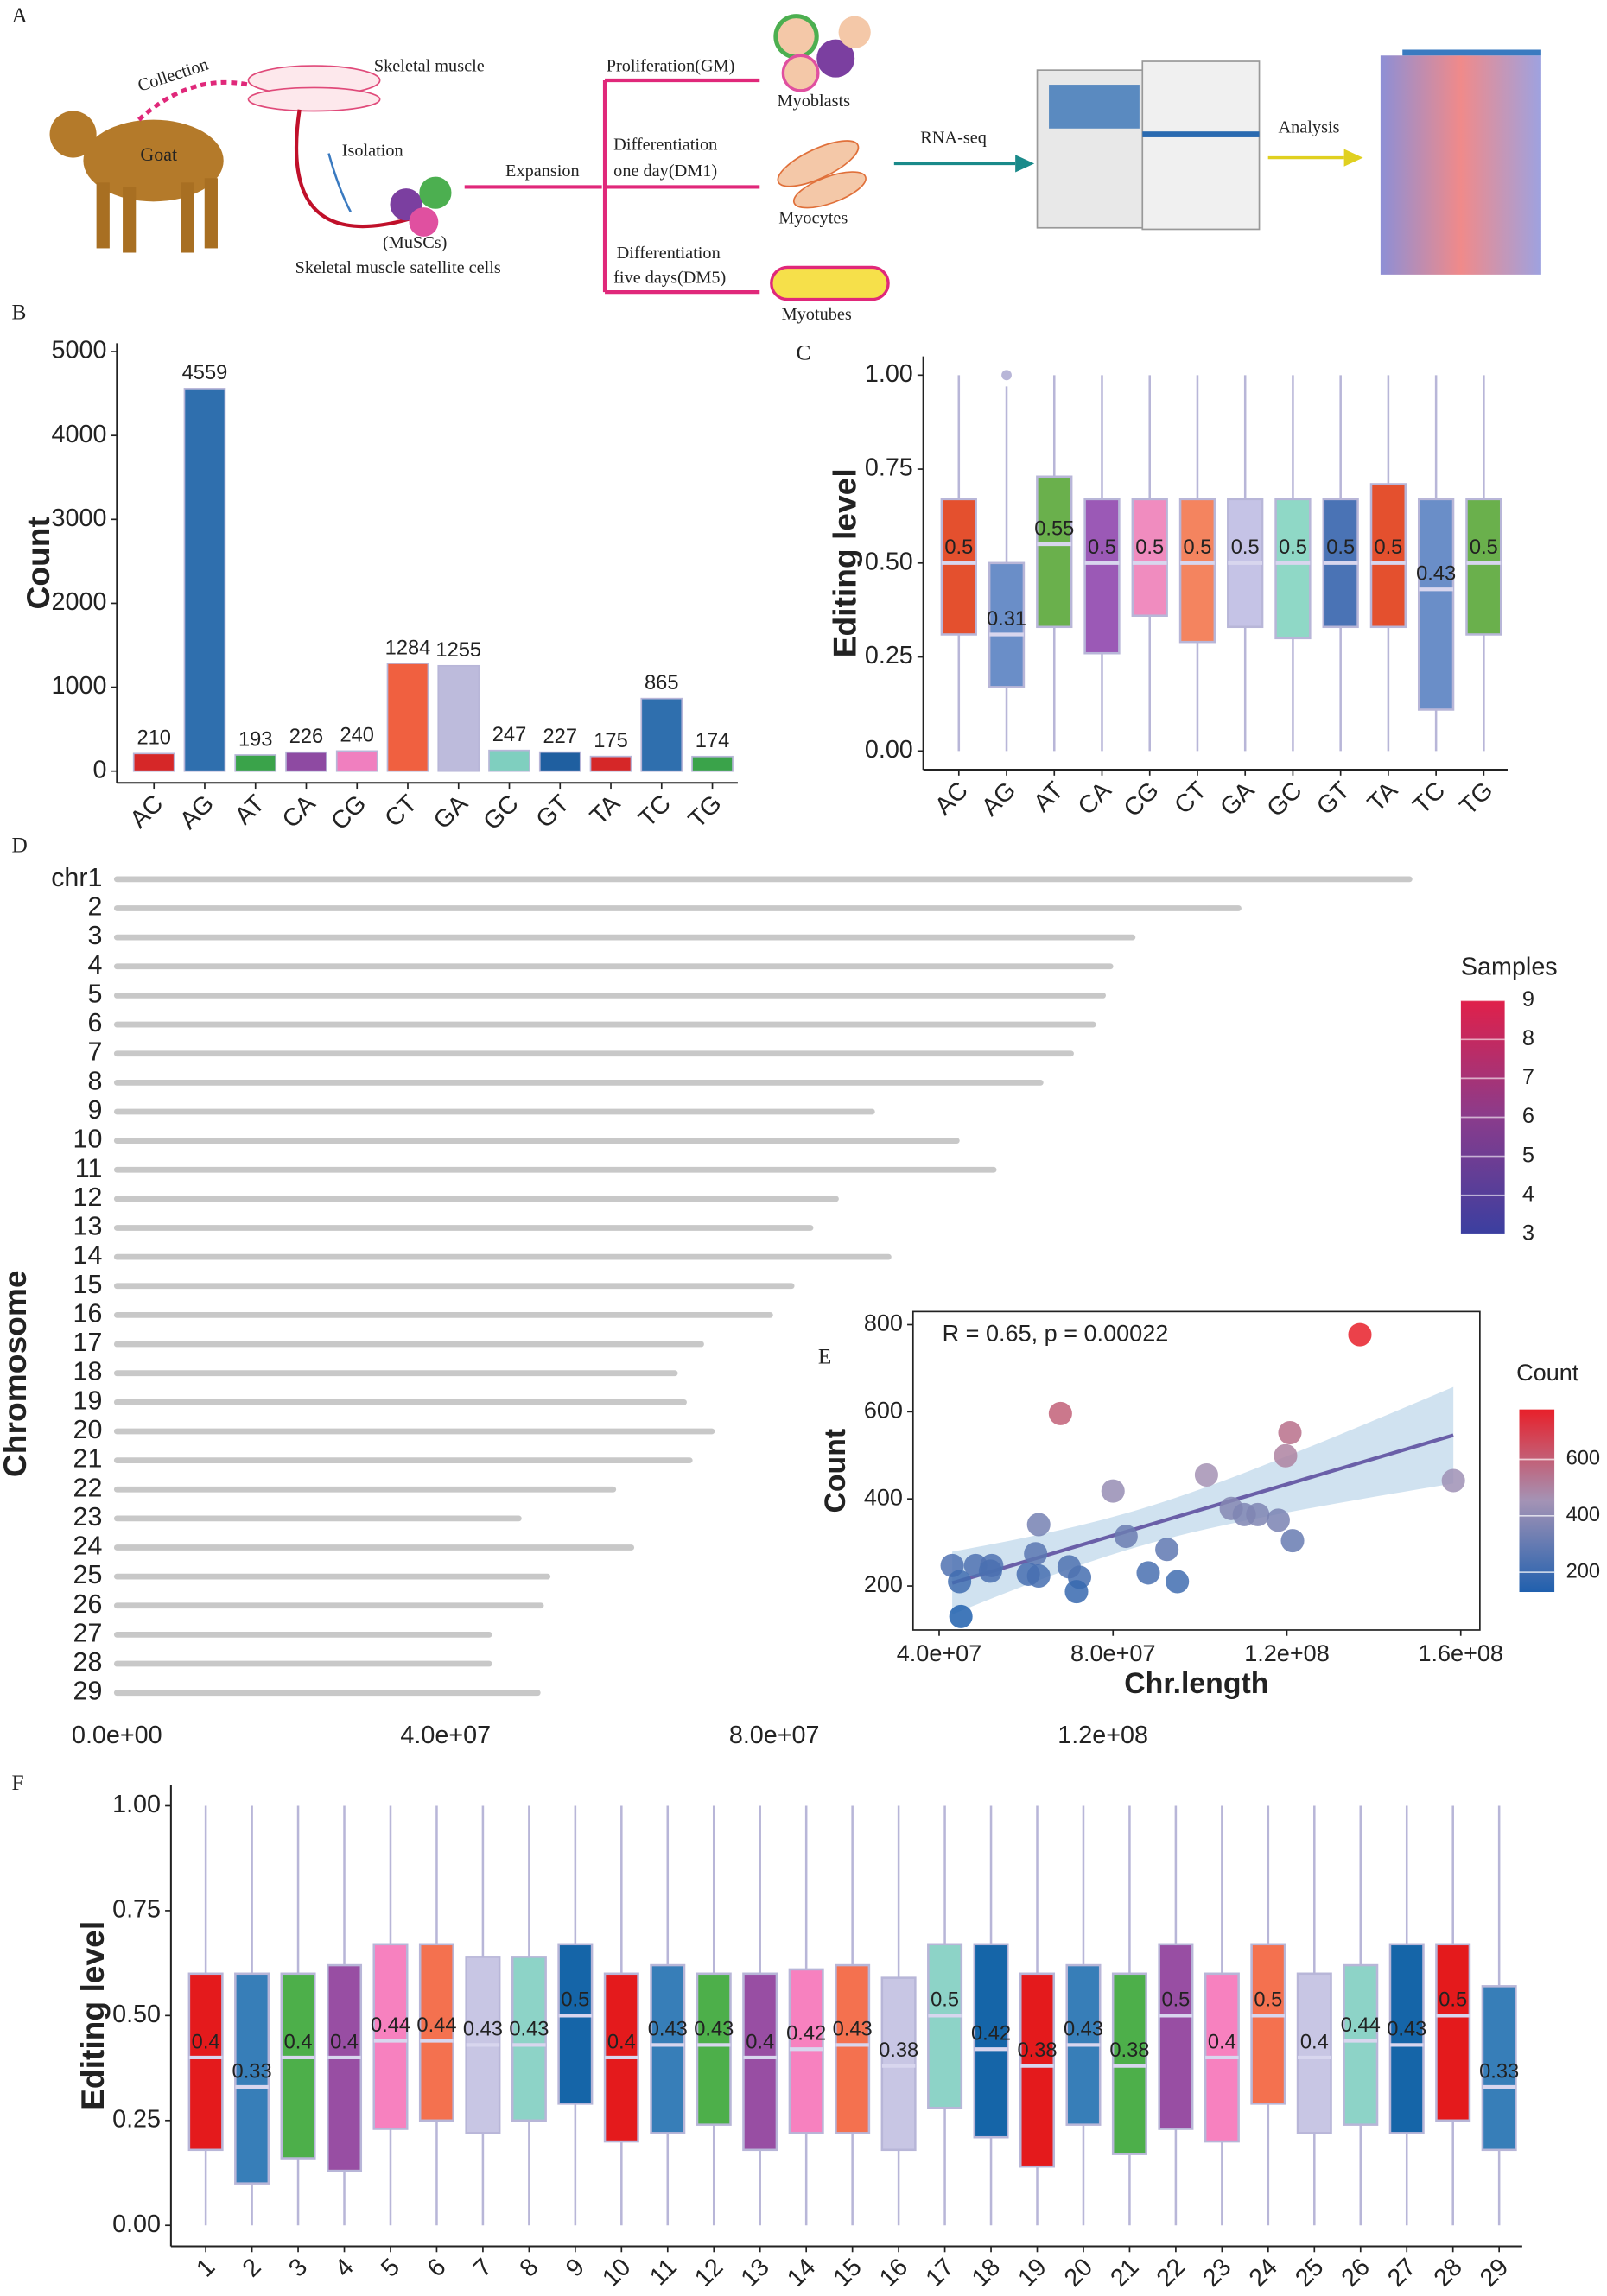  I want to click on x-tick-label: 3, so click(298, 2267).